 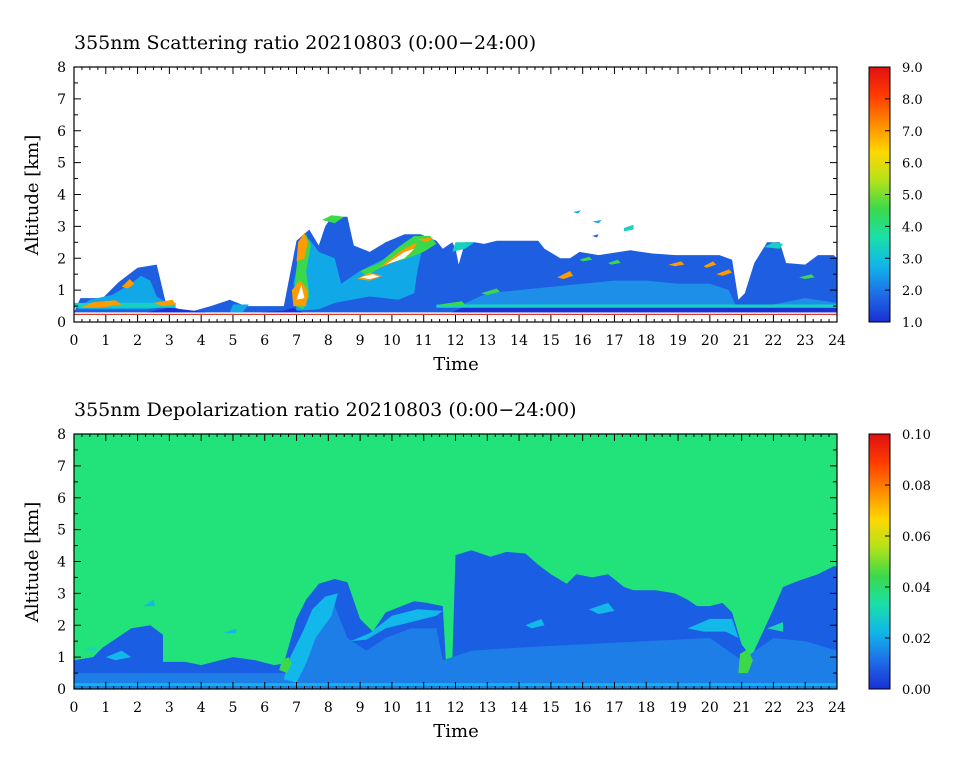 What do you see at coordinates (912, 323) in the screenshot?
I see `colorbar-tick-label: 1.0` at bounding box center [912, 323].